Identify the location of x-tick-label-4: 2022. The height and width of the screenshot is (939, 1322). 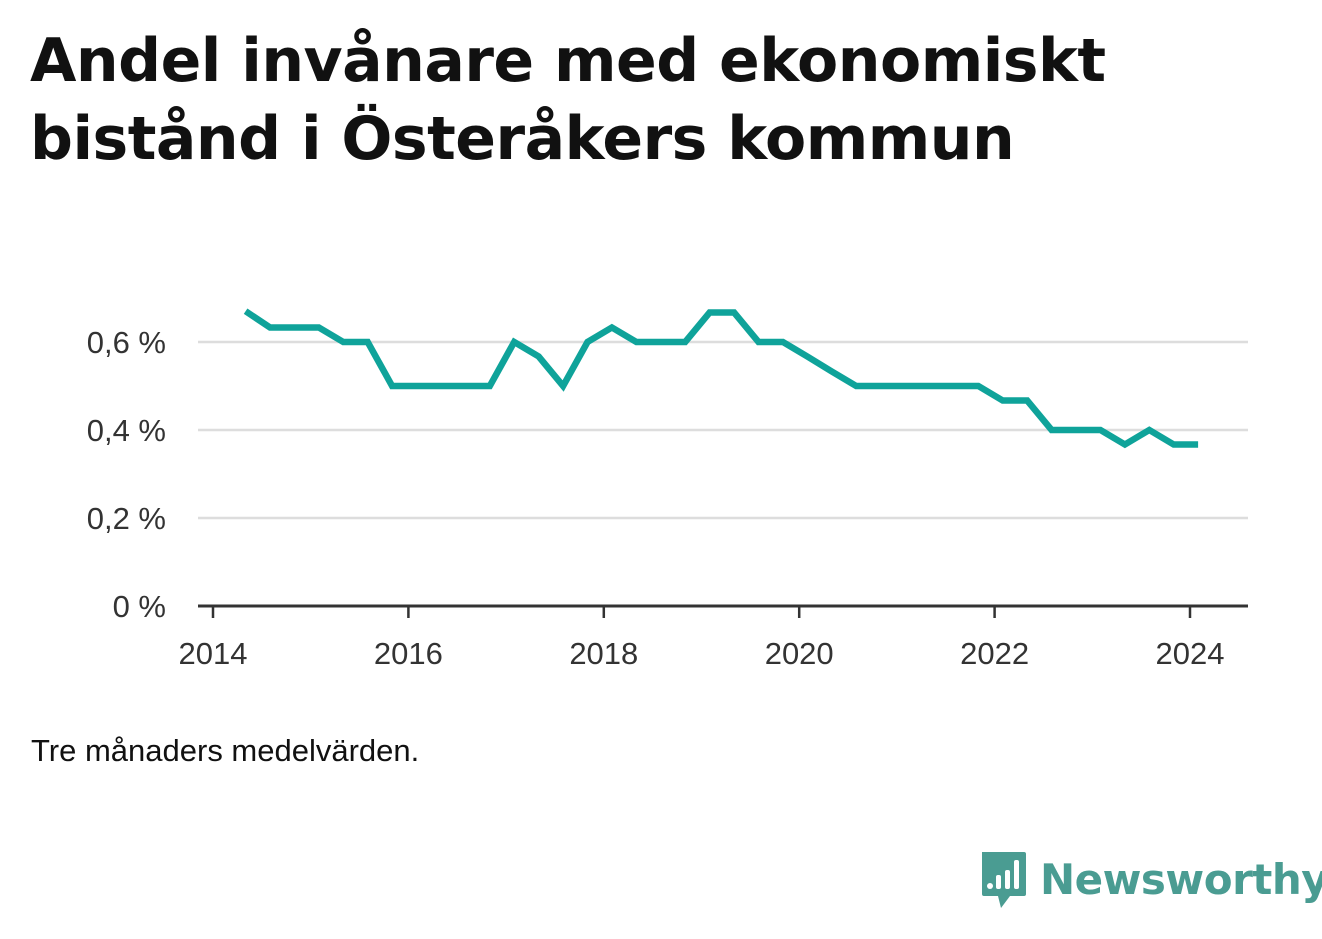
(994, 653).